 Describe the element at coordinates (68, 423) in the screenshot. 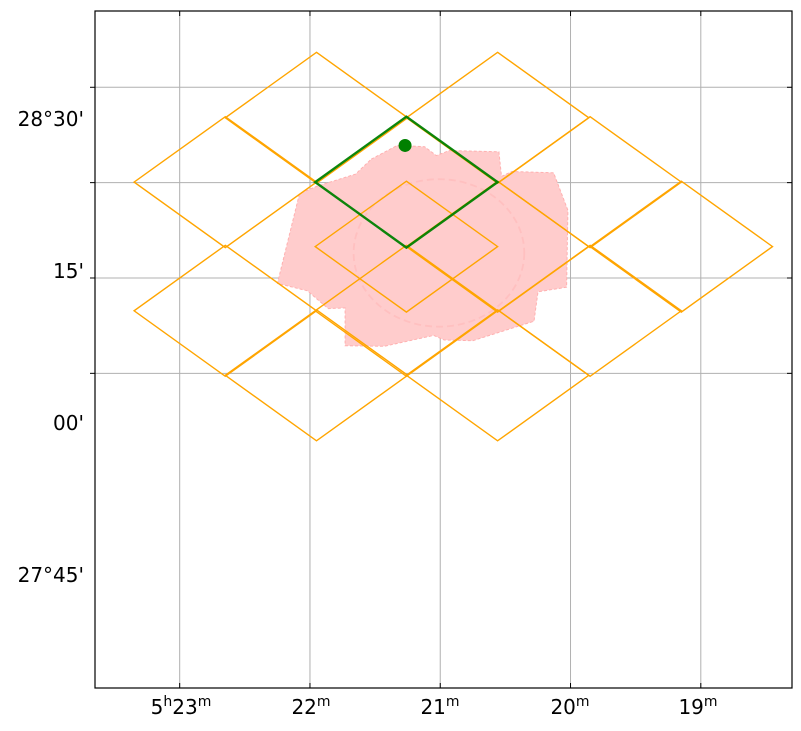

I see `y-tick-label: 00'` at that location.